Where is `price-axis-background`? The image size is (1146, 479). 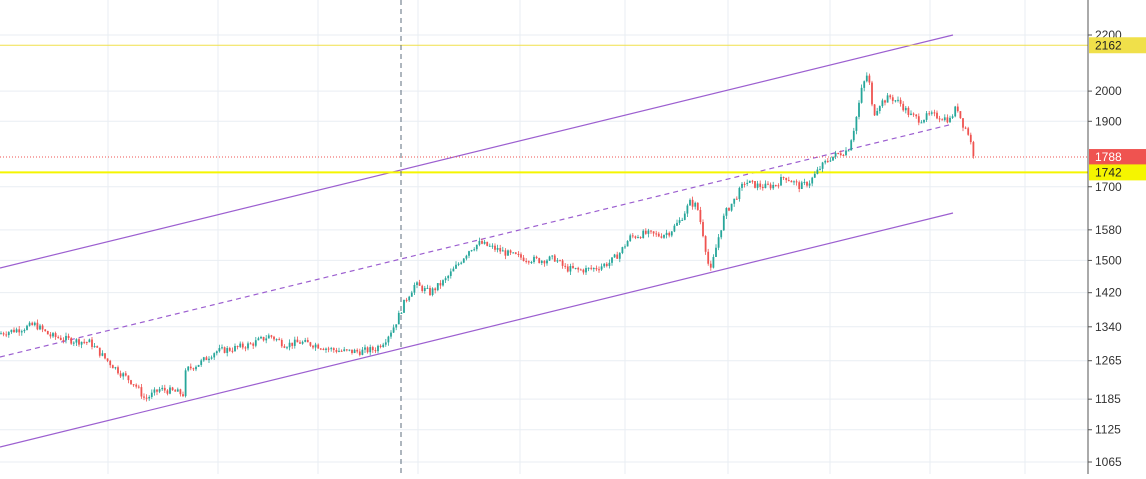 price-axis-background is located at coordinates (1117, 237).